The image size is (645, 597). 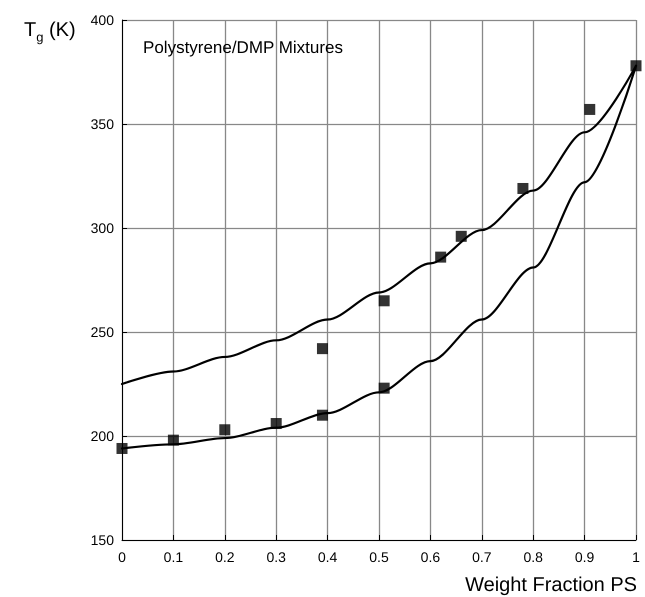 What do you see at coordinates (225, 557) in the screenshot?
I see `x-tick-label: 0.2` at bounding box center [225, 557].